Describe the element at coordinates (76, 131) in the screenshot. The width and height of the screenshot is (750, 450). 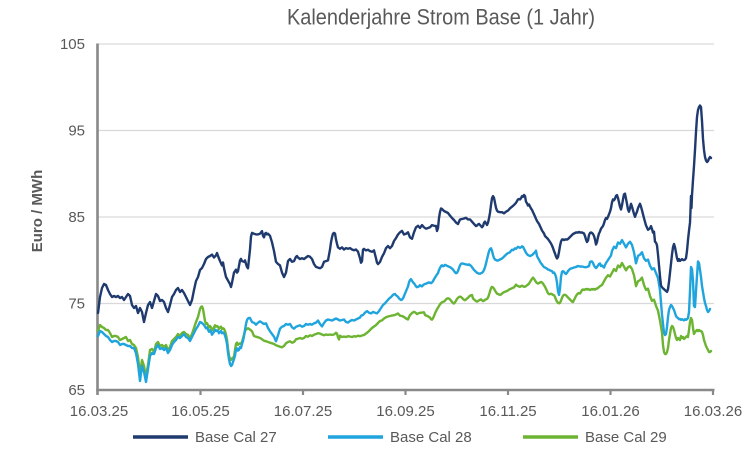
I see `svg-text: 95` at that location.